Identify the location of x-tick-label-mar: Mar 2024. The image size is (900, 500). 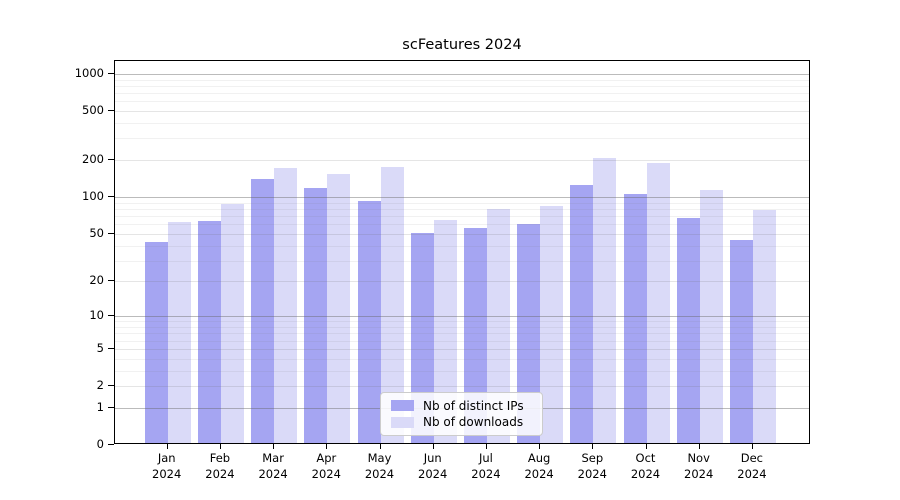
(273, 466).